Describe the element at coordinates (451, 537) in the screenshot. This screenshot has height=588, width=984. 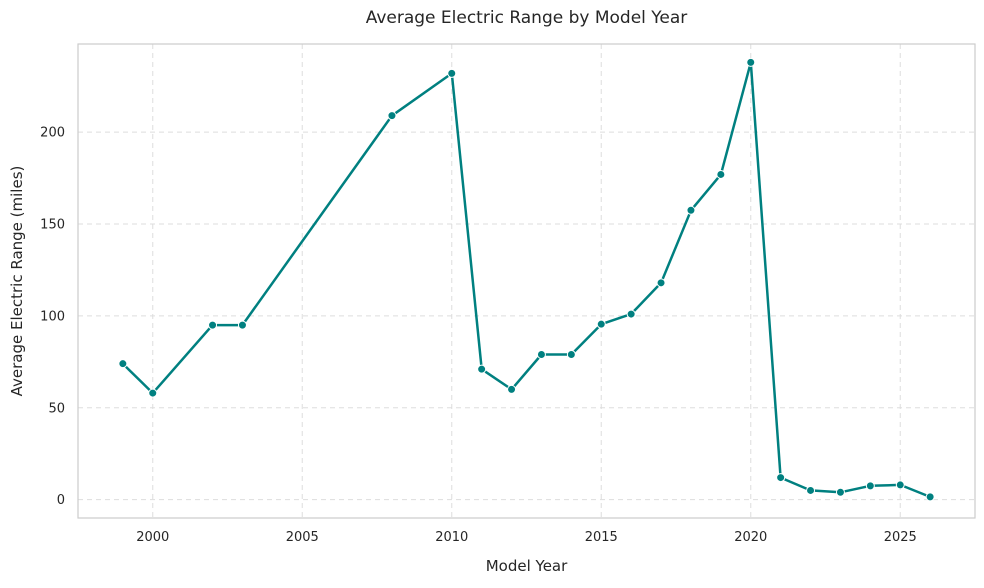
I see `x-tick-label: 2010` at that location.